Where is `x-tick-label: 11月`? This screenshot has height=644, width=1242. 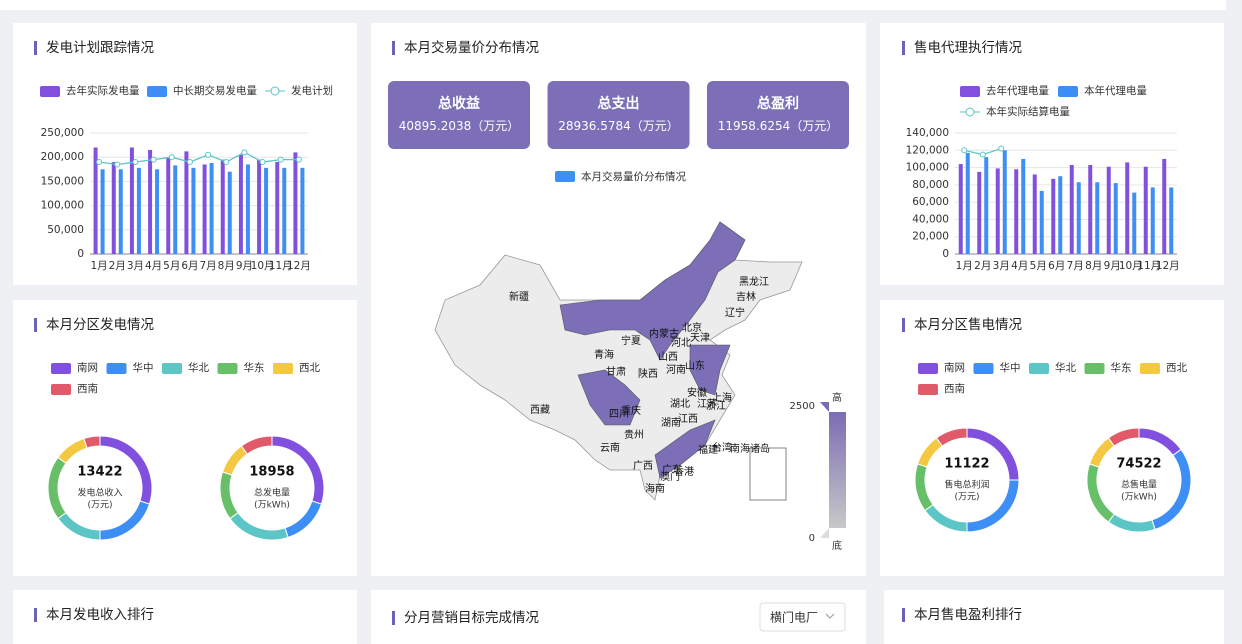 x-tick-label: 11月 is located at coordinates (1149, 266).